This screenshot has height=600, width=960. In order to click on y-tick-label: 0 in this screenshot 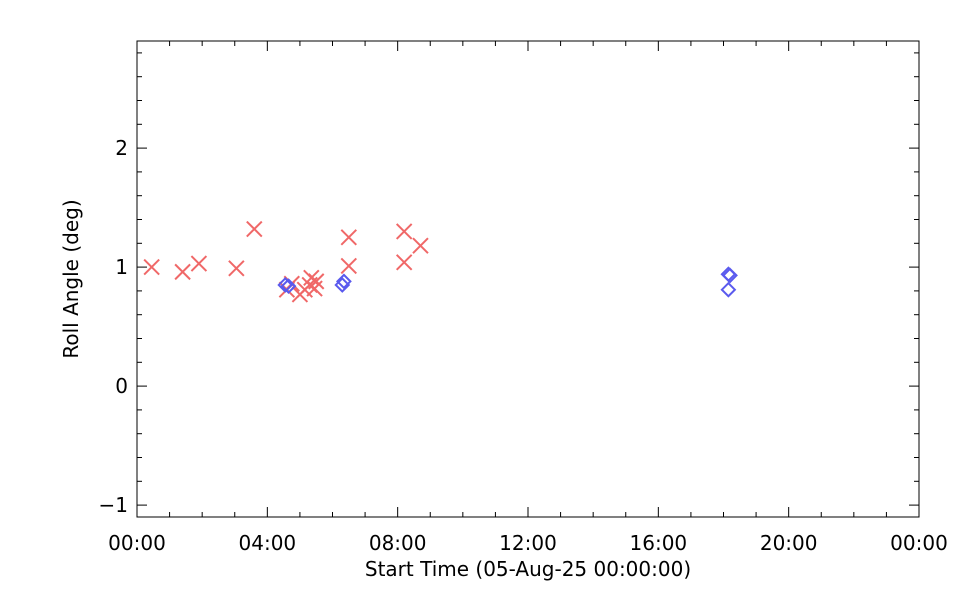, I will do `click(121, 386)`.